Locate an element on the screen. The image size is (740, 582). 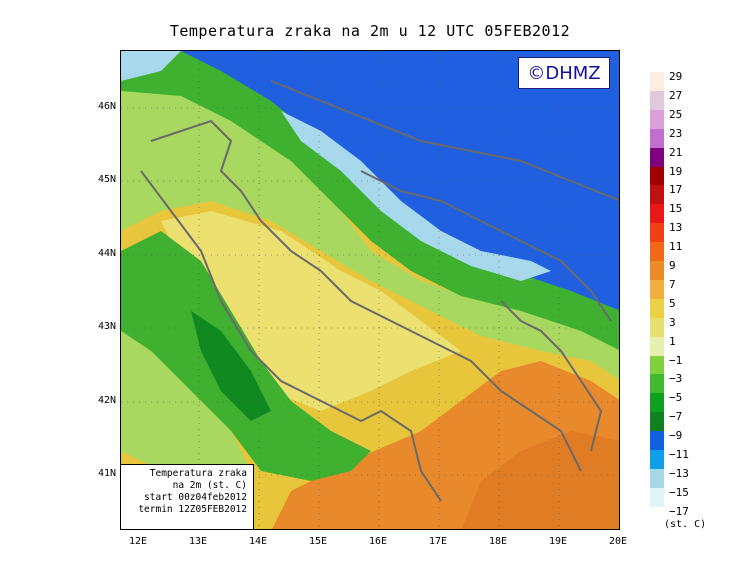
lon-label: 15E is located at coordinates (318, 541).